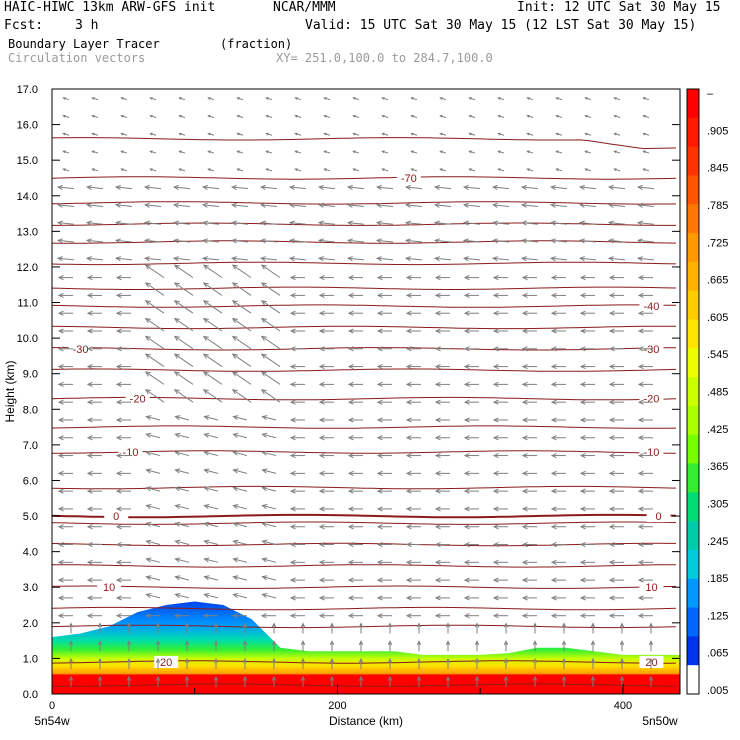 The height and width of the screenshot is (740, 740). I want to click on tracer-area, so click(366, 647).